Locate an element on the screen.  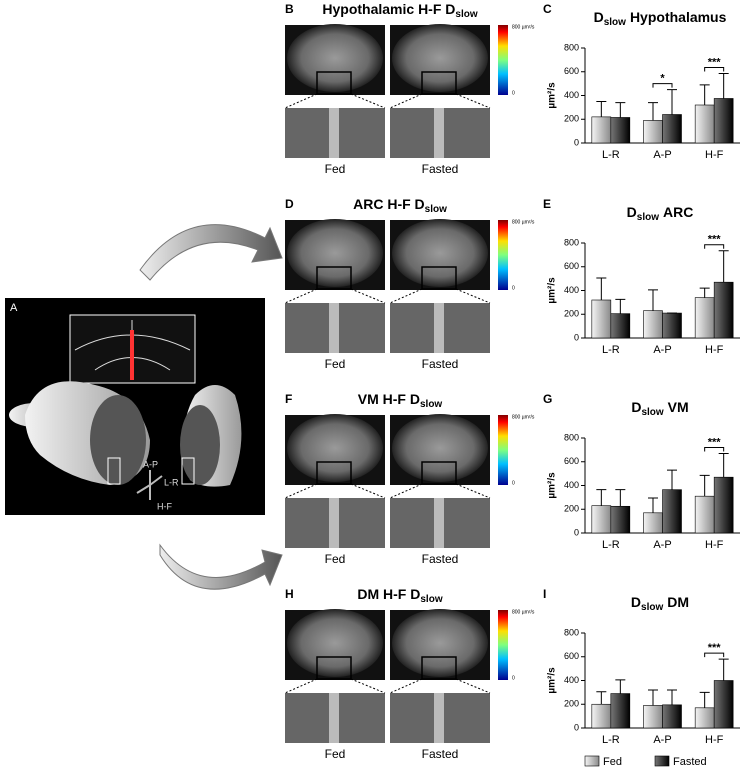
atlas-midline is located at coordinates (132, 355).